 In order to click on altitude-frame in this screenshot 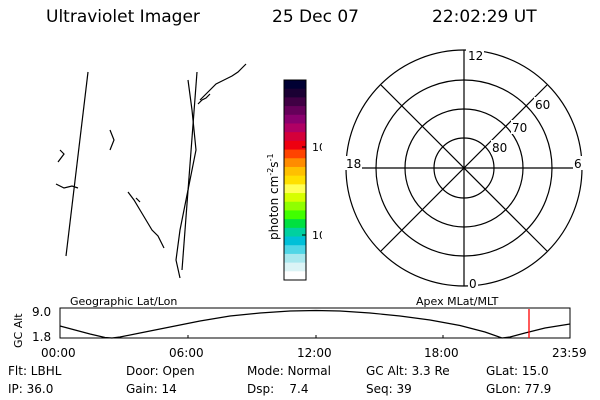, I will do `click(315, 323)`.